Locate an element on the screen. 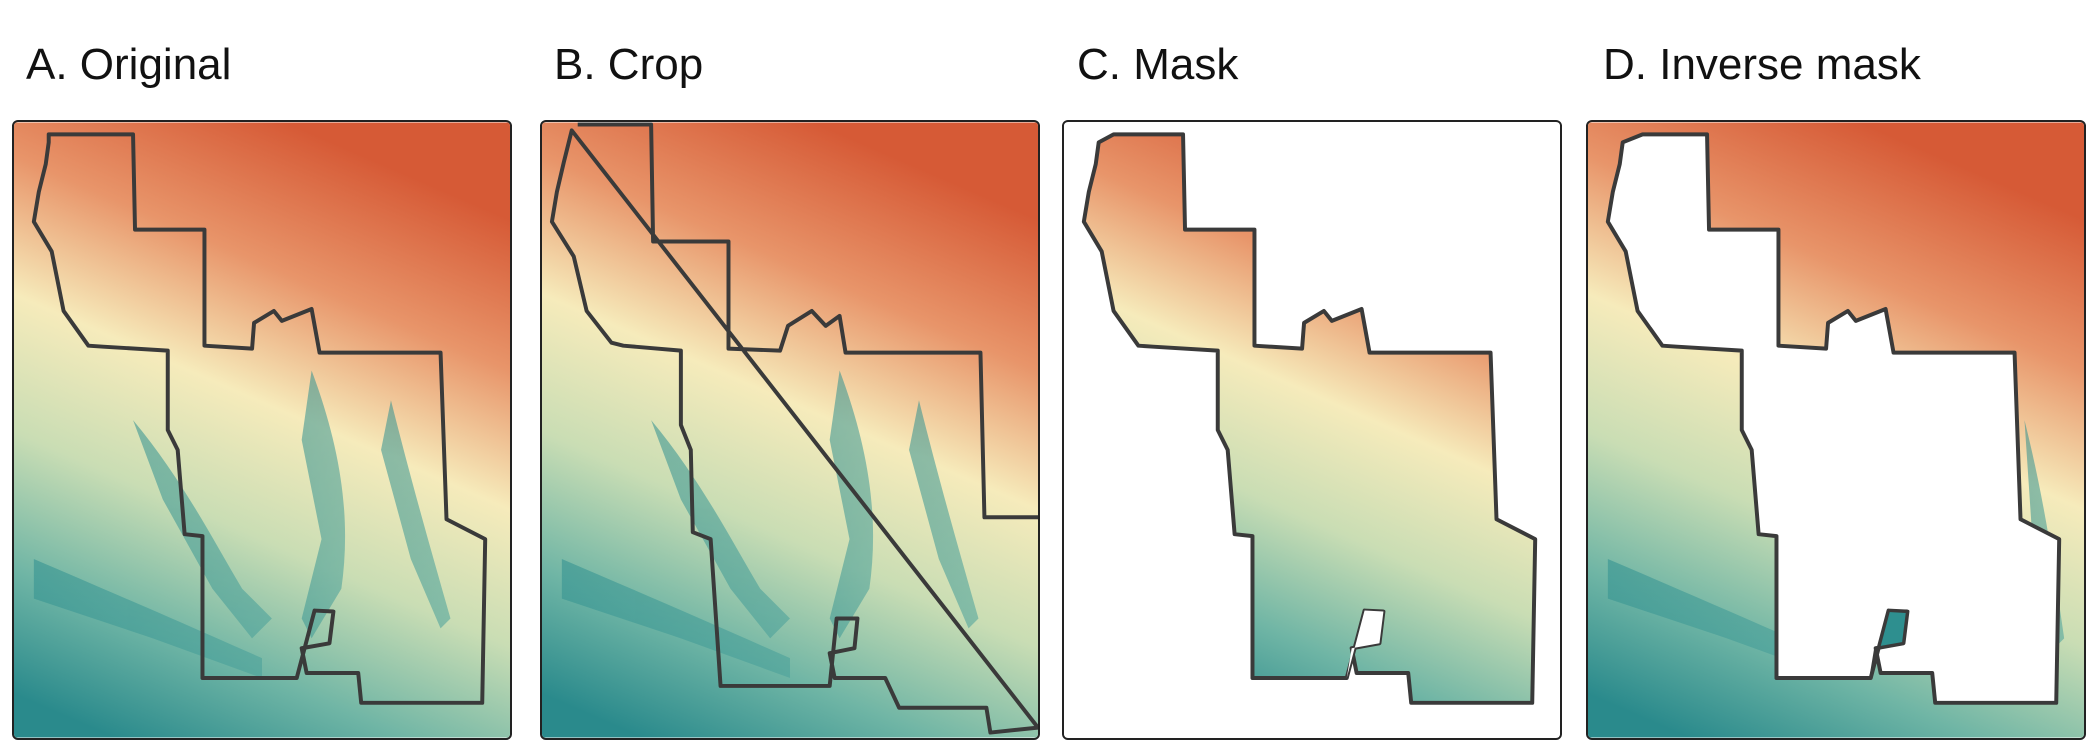 Image resolution: width=2100 pixels, height=755 pixels. panel-d-title: D. Inverse mask is located at coordinates (1762, 64).